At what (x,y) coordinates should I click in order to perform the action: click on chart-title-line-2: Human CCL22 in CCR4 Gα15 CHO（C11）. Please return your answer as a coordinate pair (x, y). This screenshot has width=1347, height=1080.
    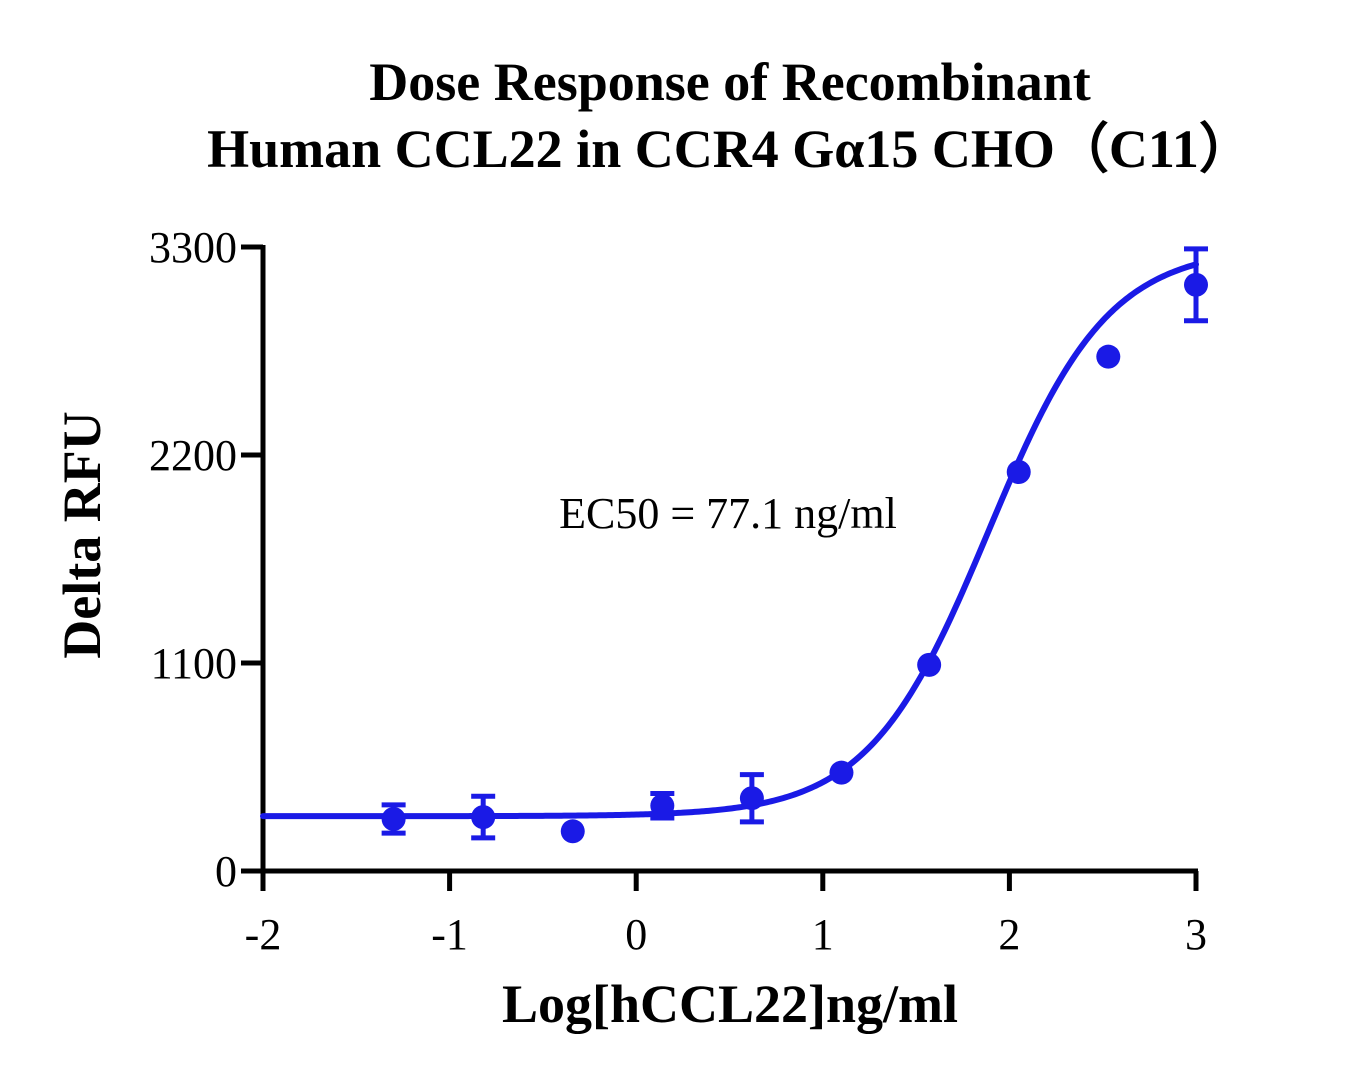
    Looking at the image, I should click on (730, 149).